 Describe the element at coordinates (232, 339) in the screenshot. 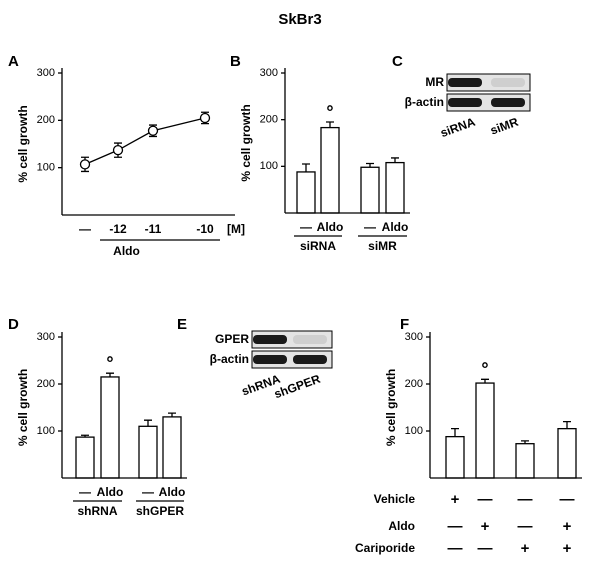

I see `blot-row-label: GPER` at that location.